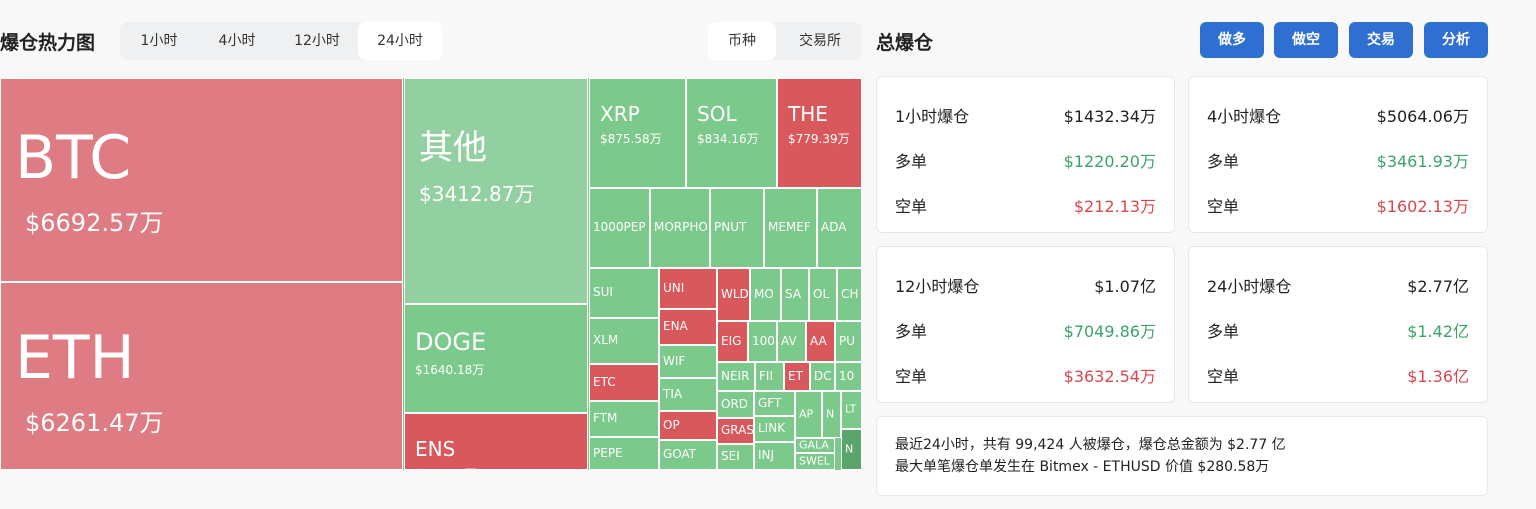  I want to click on tile-label: OP, so click(671, 424).